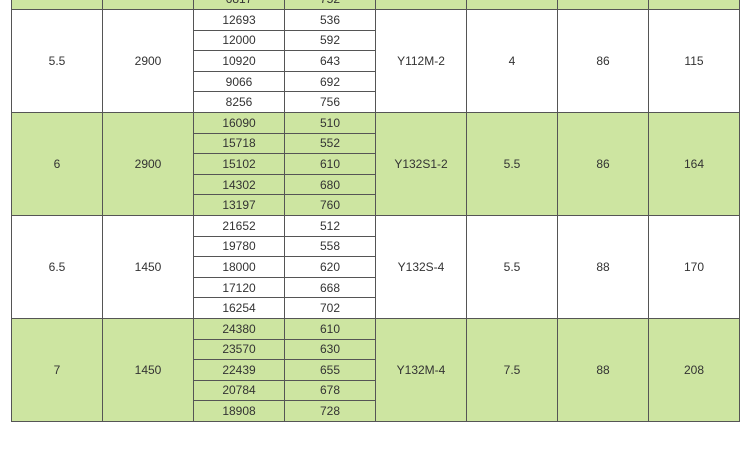  I want to click on table-row: 10920 643, so click(376, 61).